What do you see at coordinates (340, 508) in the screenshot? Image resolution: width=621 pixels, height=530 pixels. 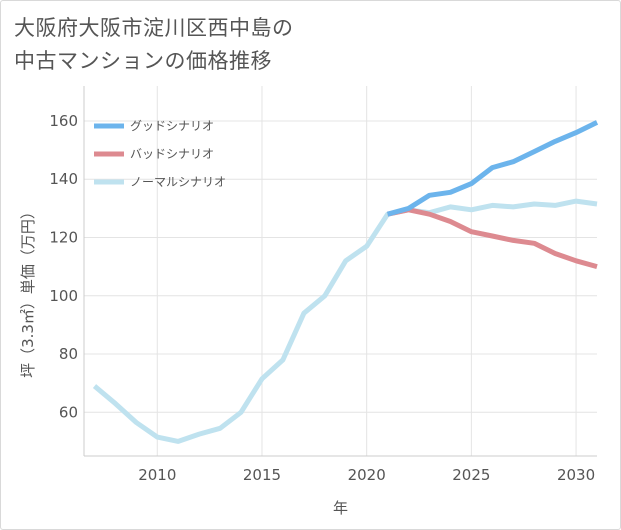 I see `x-axis-title: 年` at bounding box center [340, 508].